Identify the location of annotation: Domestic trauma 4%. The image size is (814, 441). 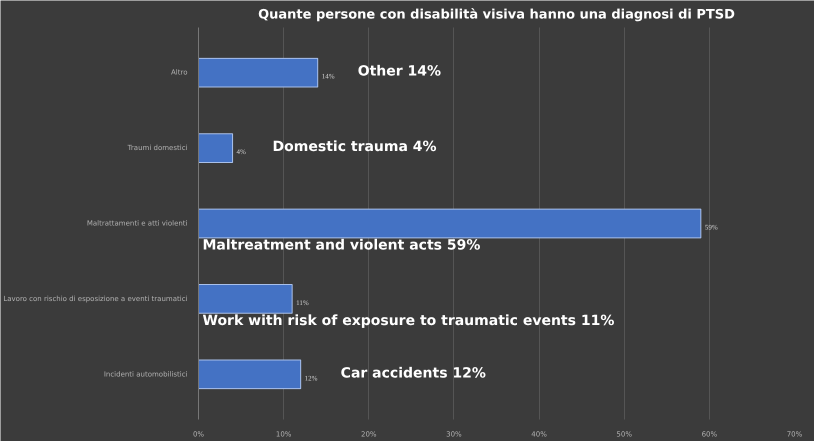
(354, 147).